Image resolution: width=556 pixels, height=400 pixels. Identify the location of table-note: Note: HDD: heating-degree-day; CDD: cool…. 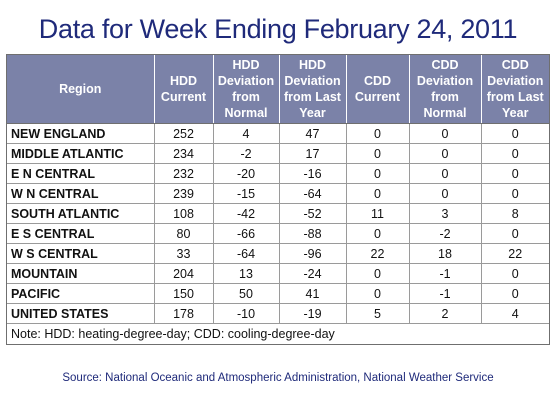
(173, 334).